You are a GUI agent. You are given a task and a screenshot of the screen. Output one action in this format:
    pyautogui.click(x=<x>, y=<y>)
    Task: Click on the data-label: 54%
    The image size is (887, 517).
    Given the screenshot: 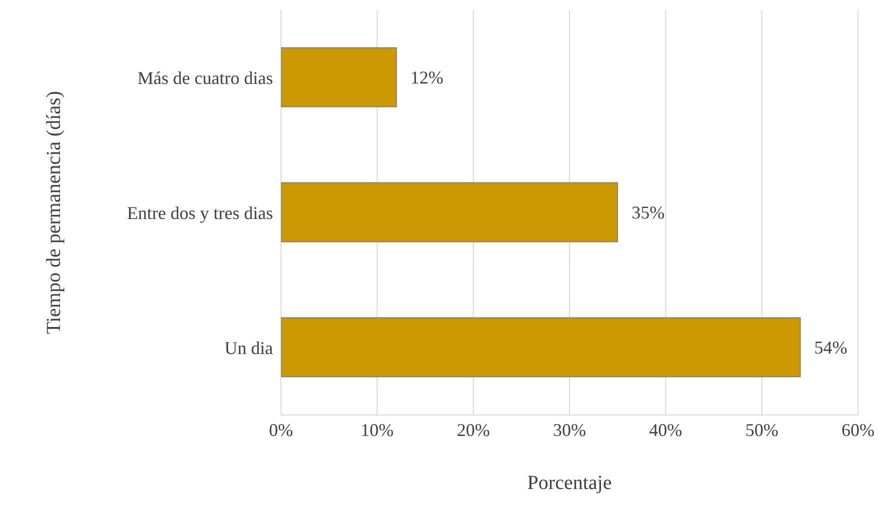 What is the action you would take?
    pyautogui.click(x=831, y=348)
    